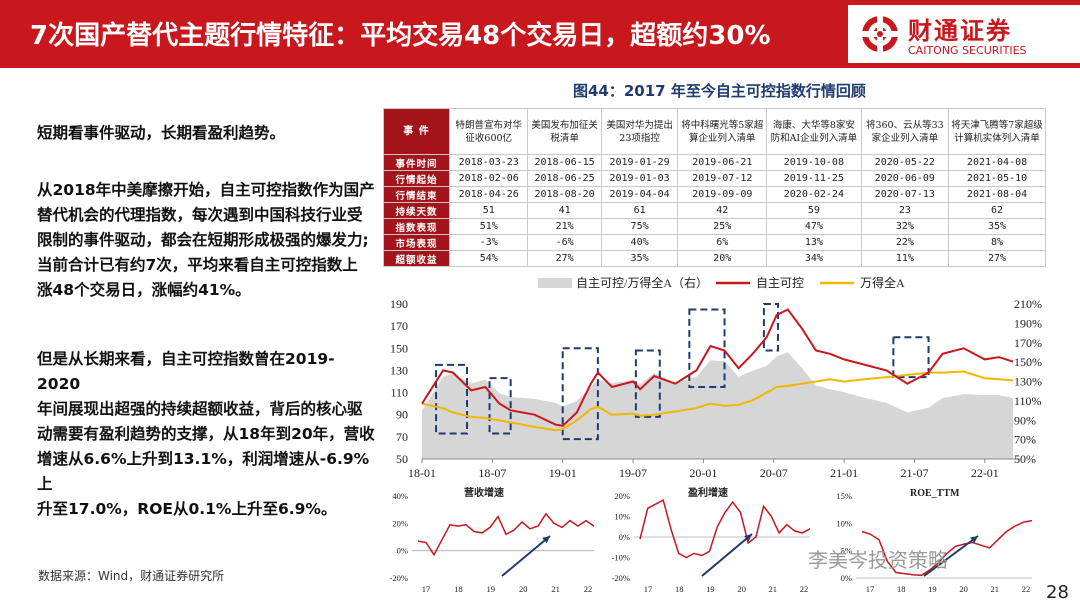 This screenshot has width=1080, height=608. I want to click on table-row: 持续天数 51 41 61 42 59 23 62, so click(714, 210).